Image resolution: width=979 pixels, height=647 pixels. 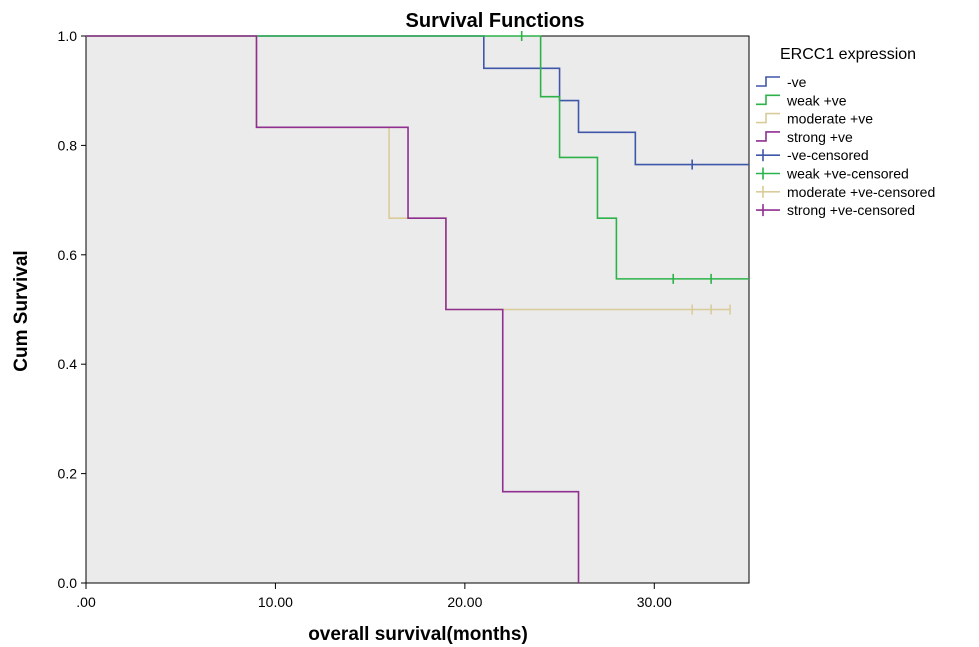 I want to click on x-axis-label: overall survival(months), so click(x=418, y=634).